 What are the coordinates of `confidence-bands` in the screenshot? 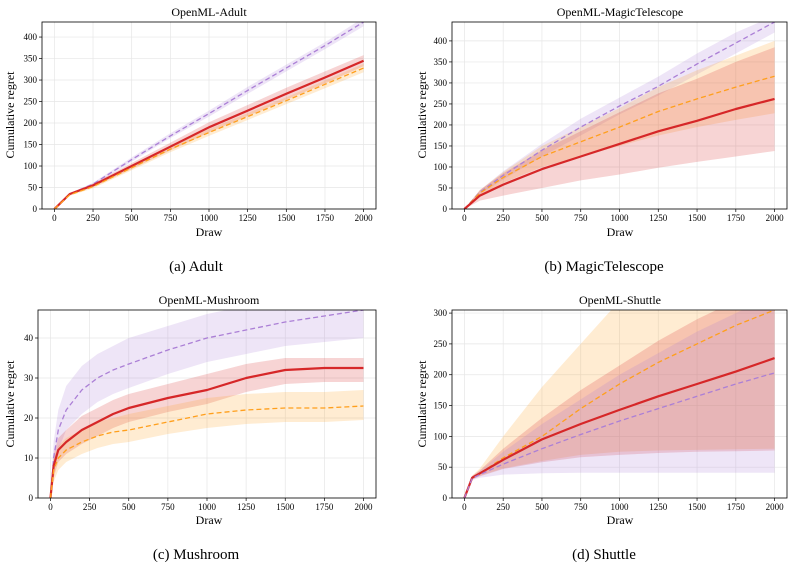 It's located at (207, 404).